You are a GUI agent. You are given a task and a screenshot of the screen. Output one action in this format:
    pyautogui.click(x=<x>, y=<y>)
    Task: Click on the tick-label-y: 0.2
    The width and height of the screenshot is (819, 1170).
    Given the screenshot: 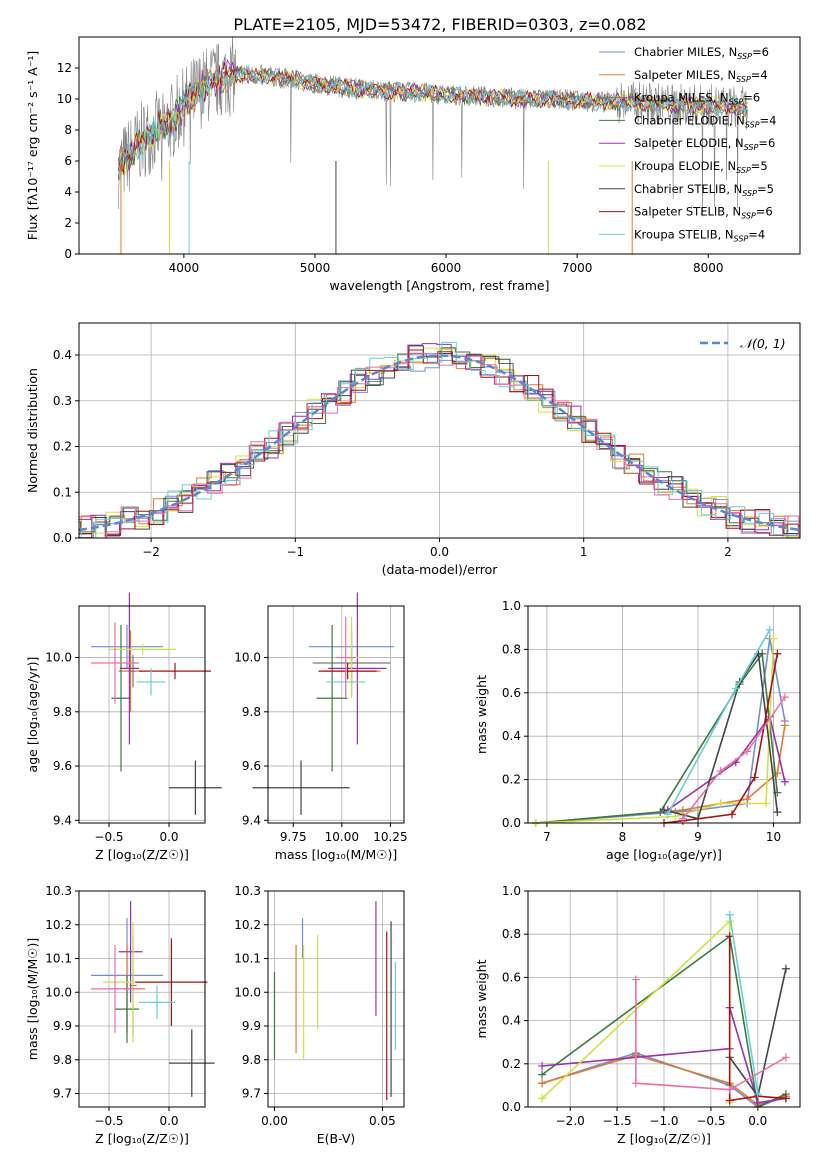 What is the action you would take?
    pyautogui.click(x=511, y=1064)
    